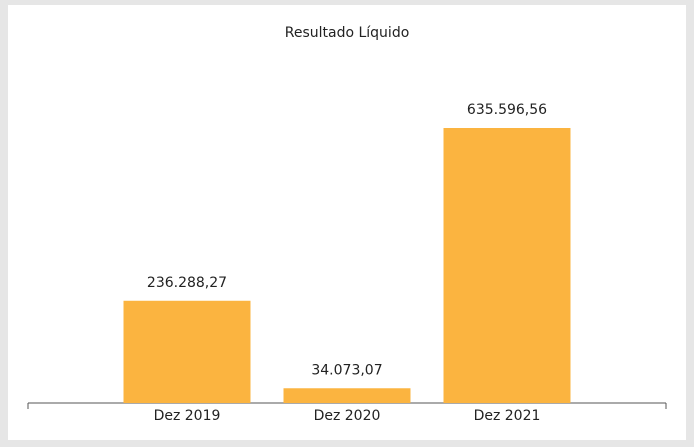 This screenshot has height=447, width=694. Describe the element at coordinates (507, 416) in the screenshot. I see `x-tick-label: Dez 2021` at that location.